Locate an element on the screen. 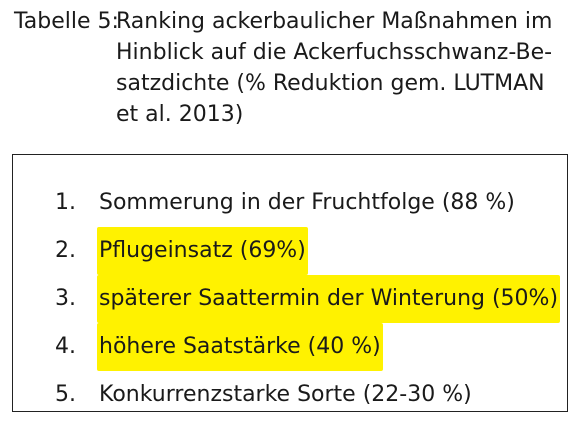  item-number: 3. is located at coordinates (65, 298).